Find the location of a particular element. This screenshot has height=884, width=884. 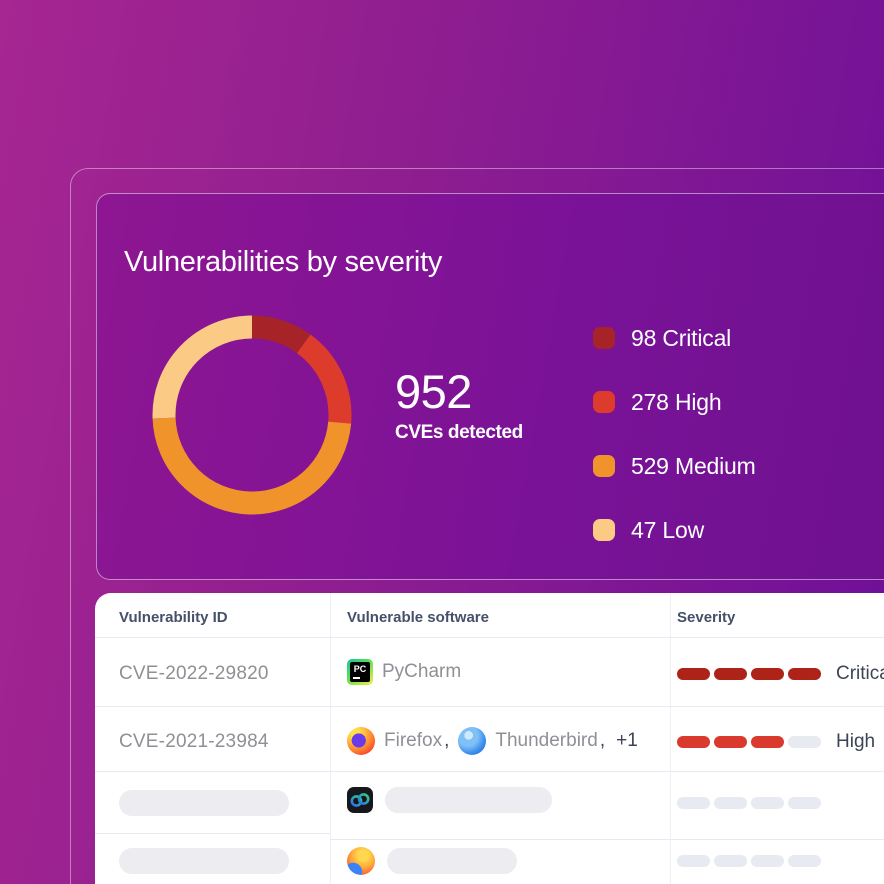

table-row-3-software-skeleton is located at coordinates (449, 800).